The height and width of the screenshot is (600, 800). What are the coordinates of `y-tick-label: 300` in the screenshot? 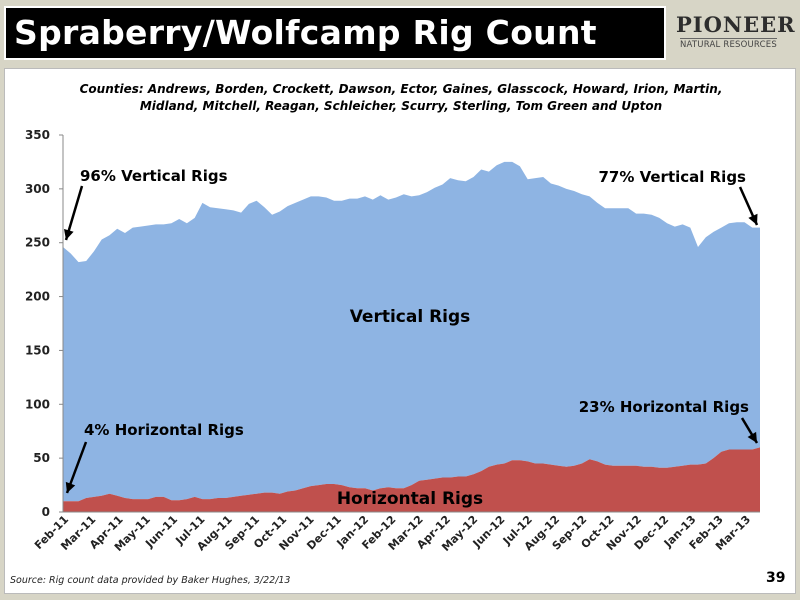 It's located at (37, 189).